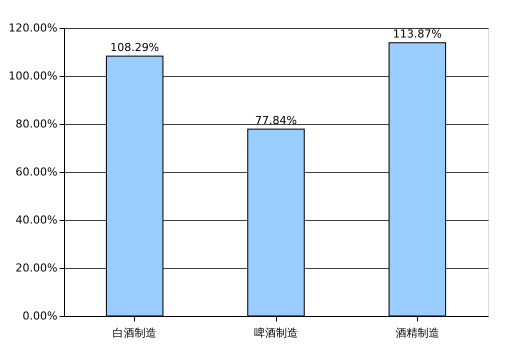  I want to click on y-tick-label: 0.00%, so click(40, 316).